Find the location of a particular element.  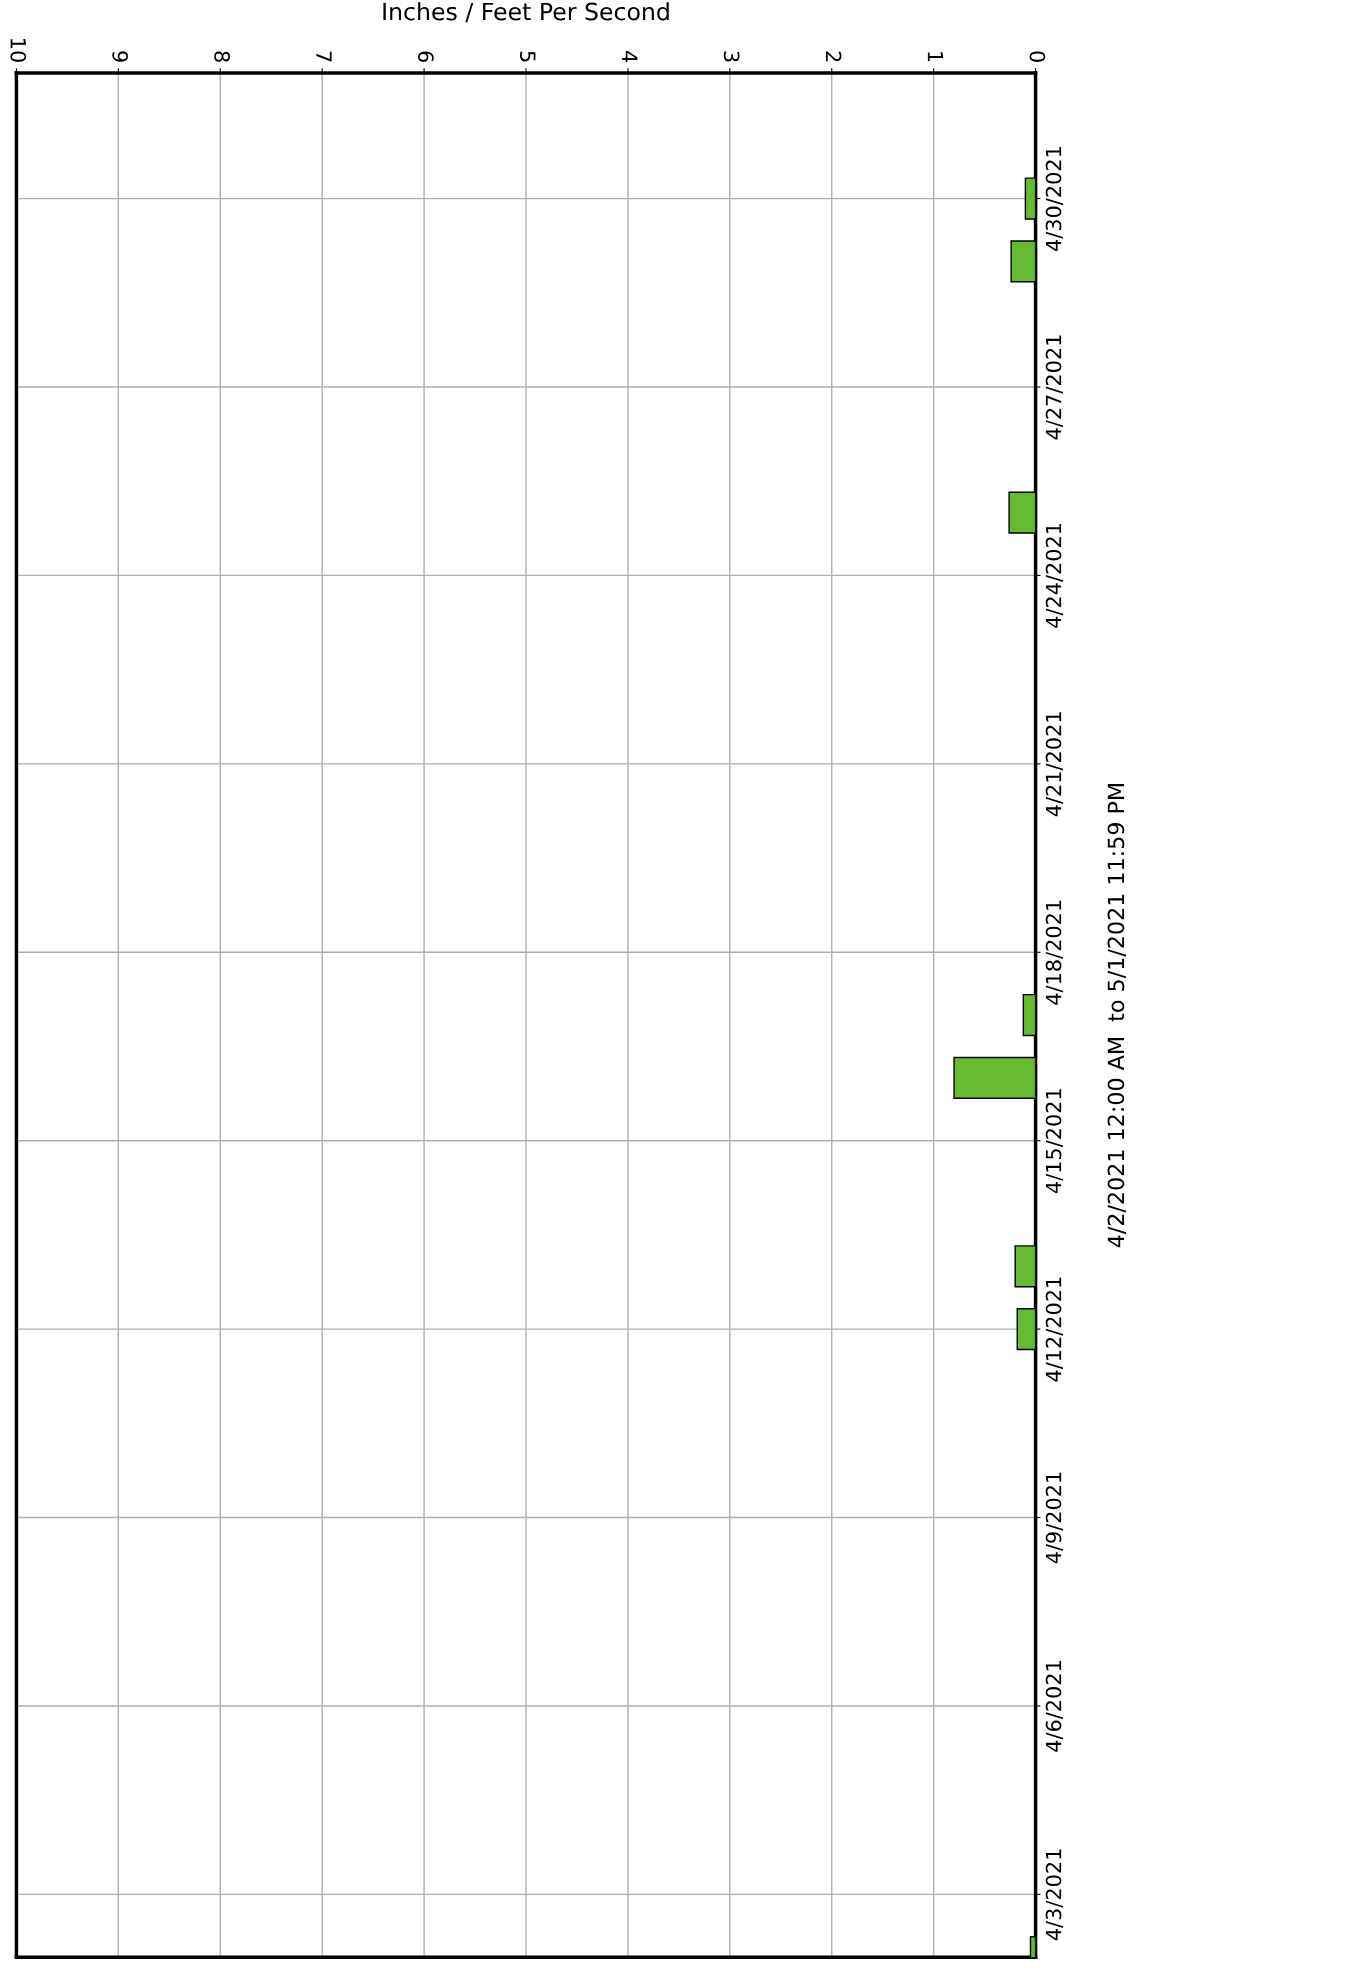

x-axis-title: Inches / Feet Per Second is located at coordinates (526, 12).